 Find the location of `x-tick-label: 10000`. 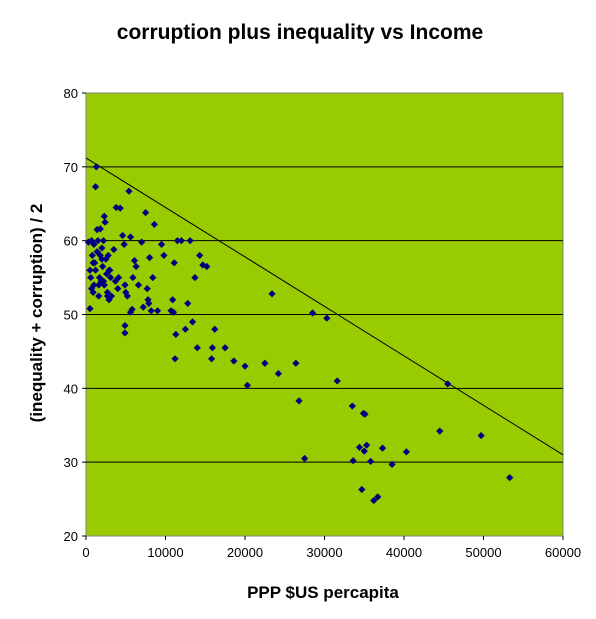

x-tick-label: 10000 is located at coordinates (165, 552).